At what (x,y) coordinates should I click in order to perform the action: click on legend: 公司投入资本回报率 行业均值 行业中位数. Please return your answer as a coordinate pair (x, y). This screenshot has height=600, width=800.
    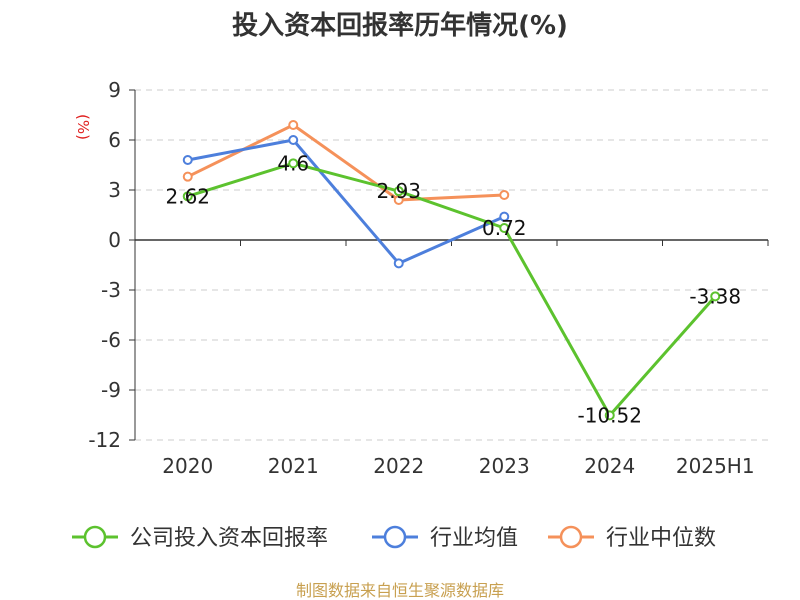
    Looking at the image, I should click on (394, 538).